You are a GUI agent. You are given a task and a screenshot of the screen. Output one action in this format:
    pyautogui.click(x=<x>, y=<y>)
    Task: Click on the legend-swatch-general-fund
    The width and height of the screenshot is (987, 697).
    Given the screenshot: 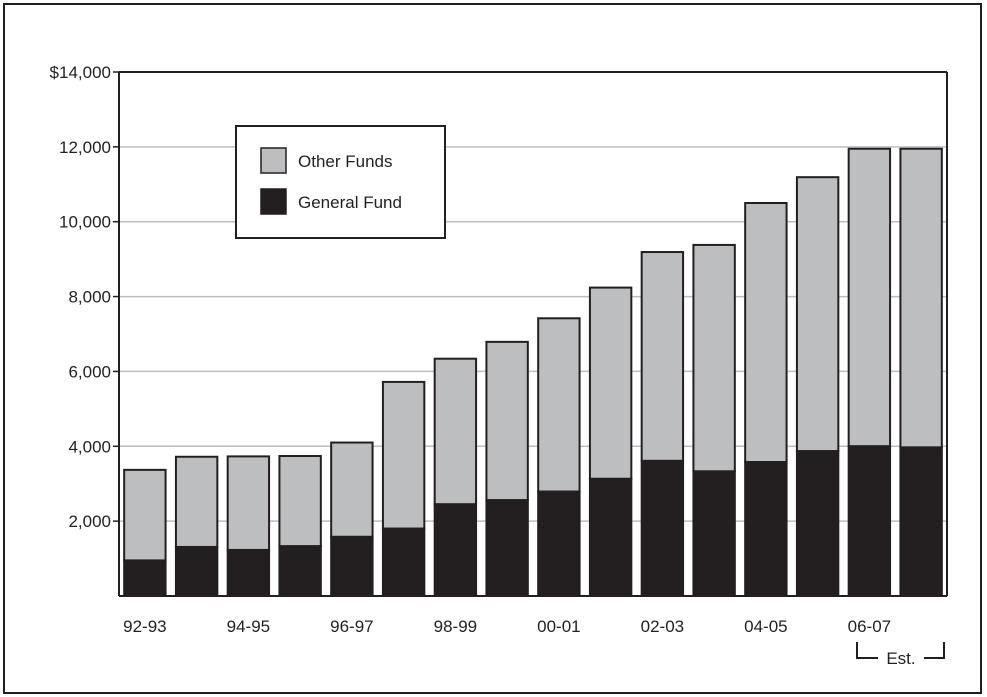 What is the action you would take?
    pyautogui.click(x=273, y=201)
    